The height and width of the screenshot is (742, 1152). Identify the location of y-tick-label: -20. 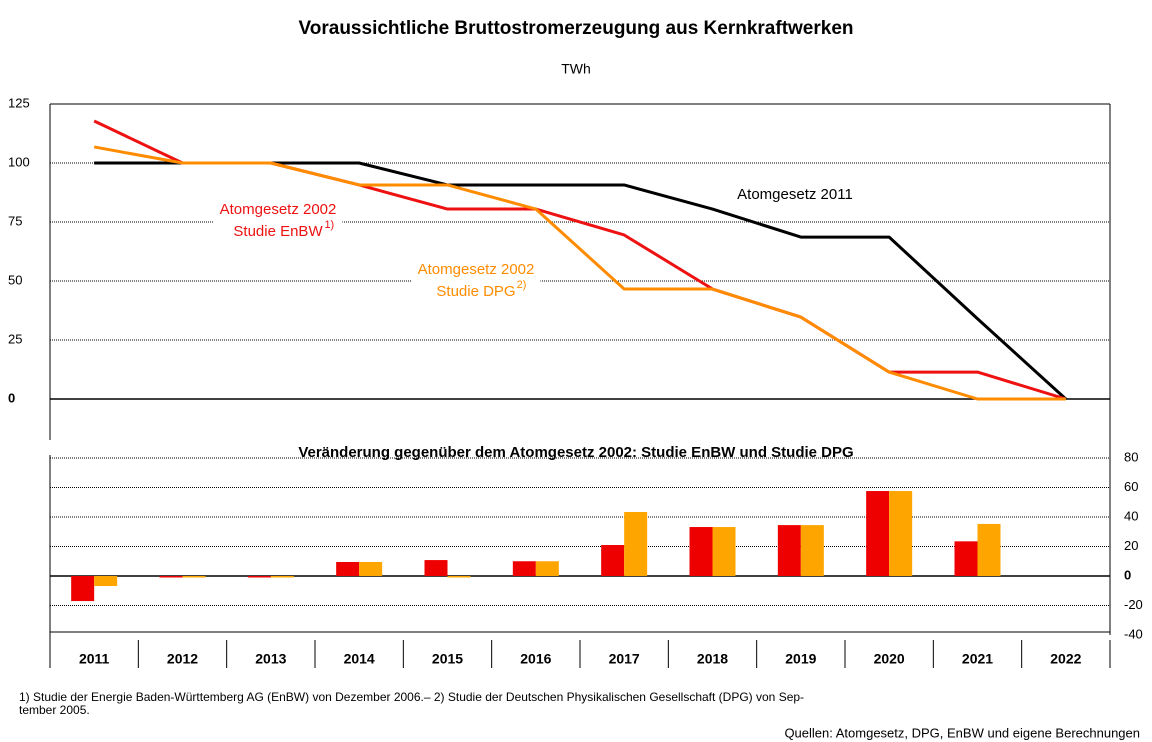
(1133, 604).